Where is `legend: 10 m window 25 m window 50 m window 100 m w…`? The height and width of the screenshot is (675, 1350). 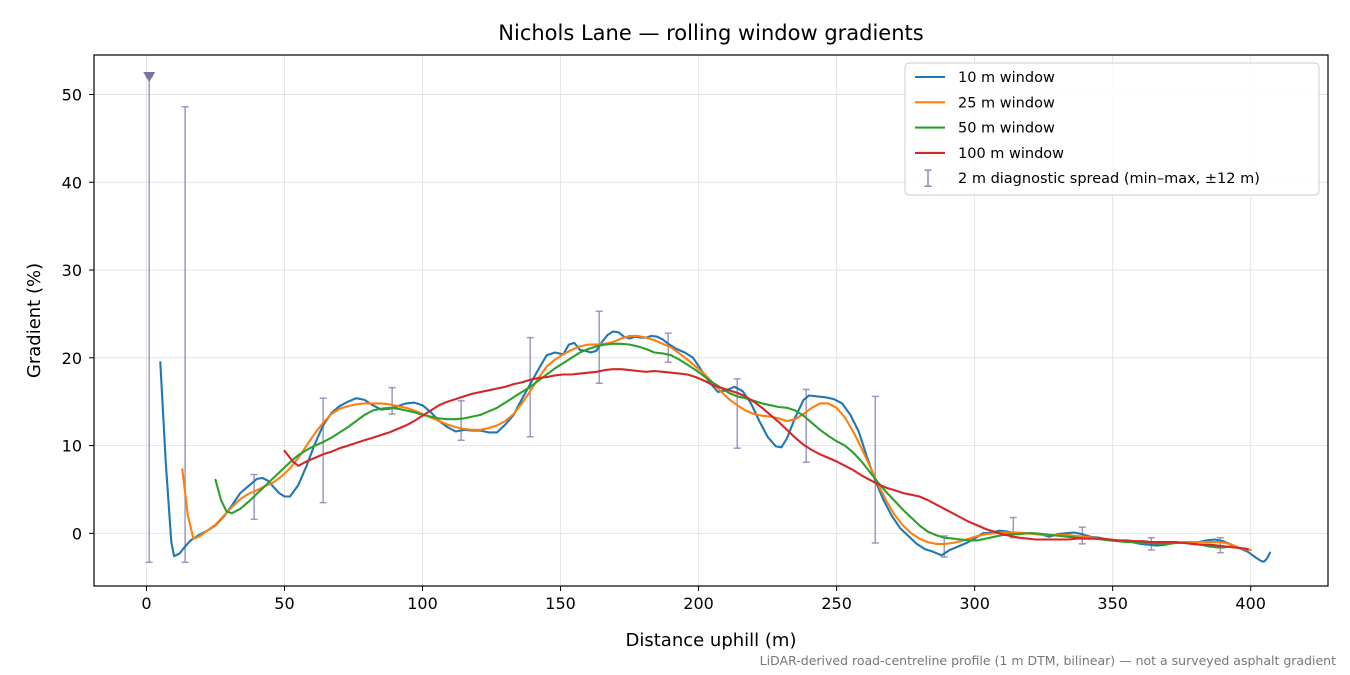 legend: 10 m window 25 m window 50 m window 100 m w… is located at coordinates (1112, 129).